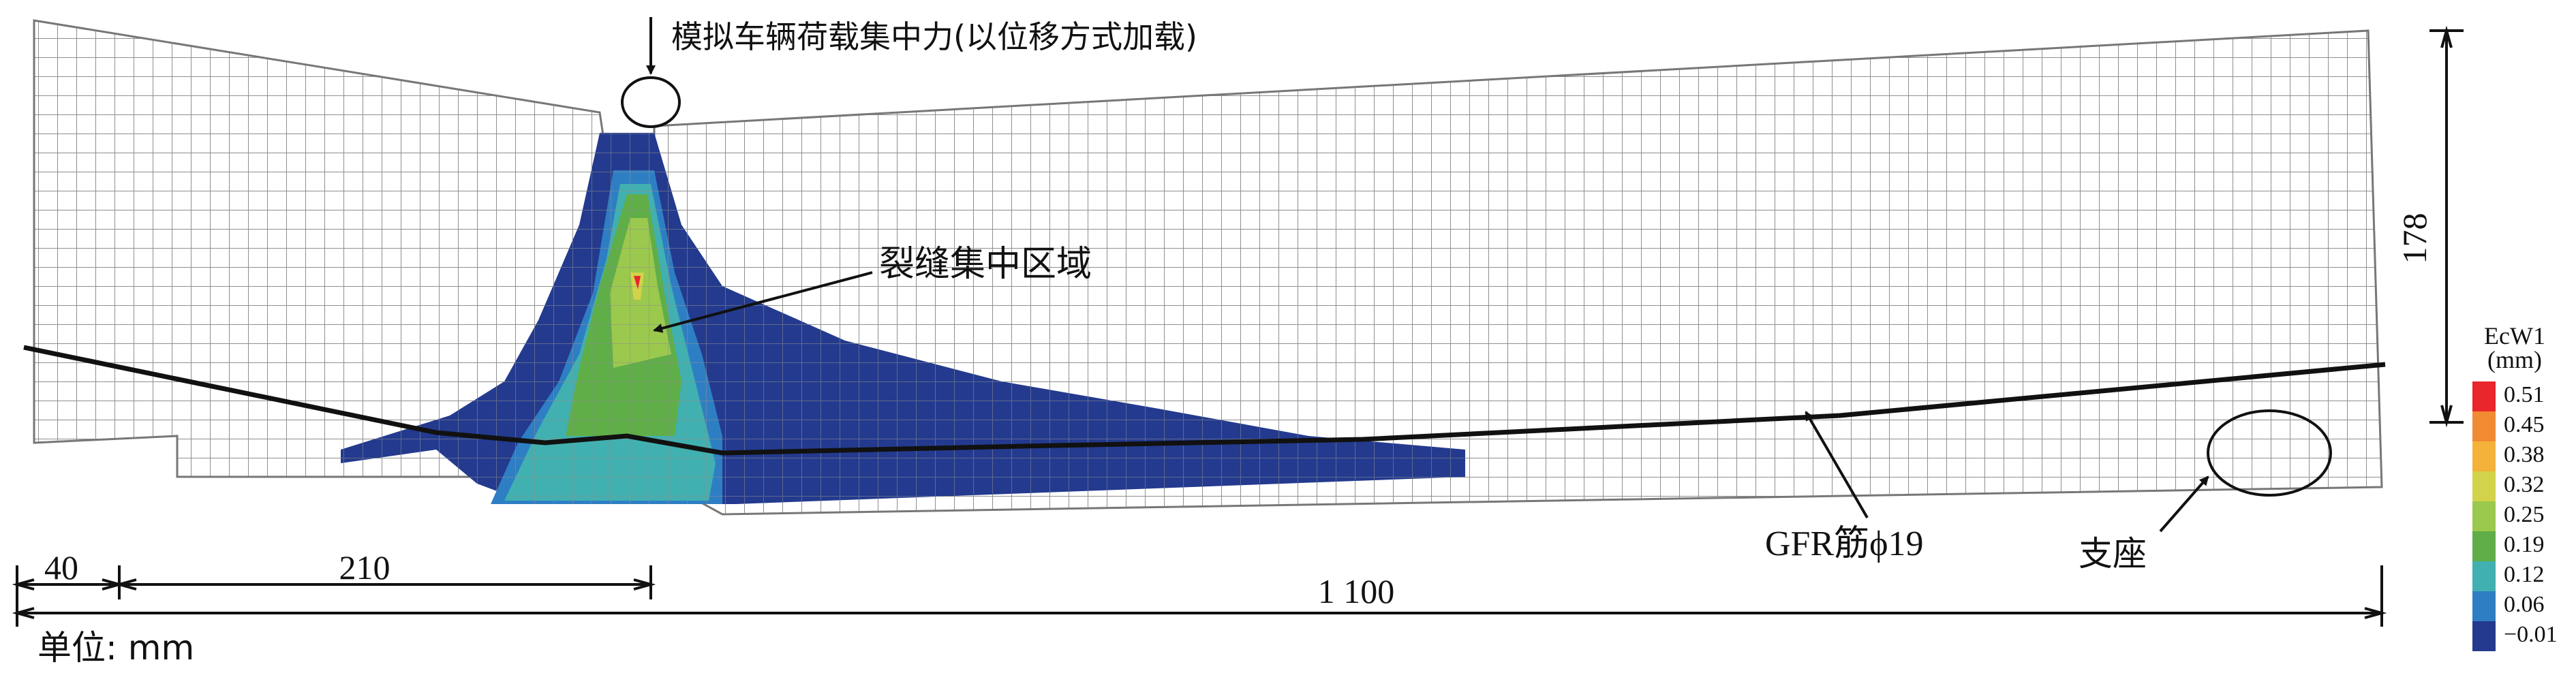 This screenshot has width=2576, height=673. Describe the element at coordinates (2531, 634) in the screenshot. I see `legend-level-label: −0.01` at that location.